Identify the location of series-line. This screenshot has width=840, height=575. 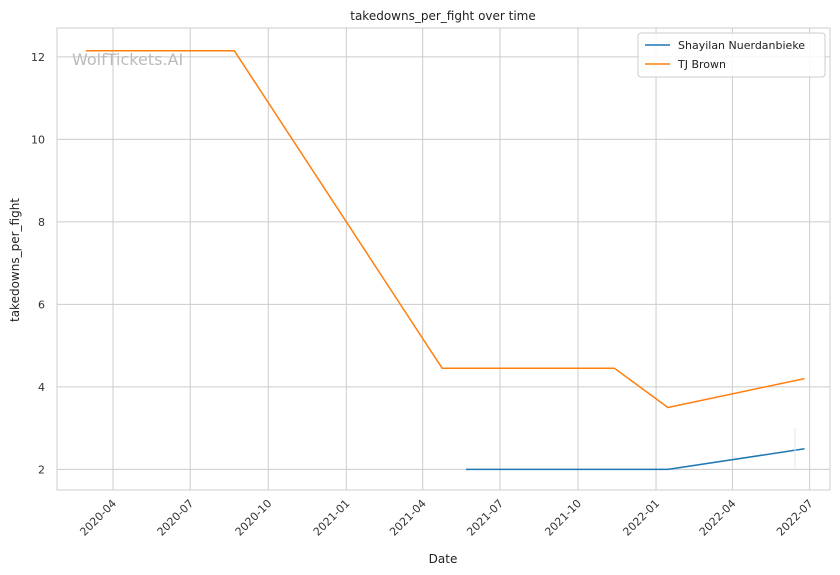
(635, 459).